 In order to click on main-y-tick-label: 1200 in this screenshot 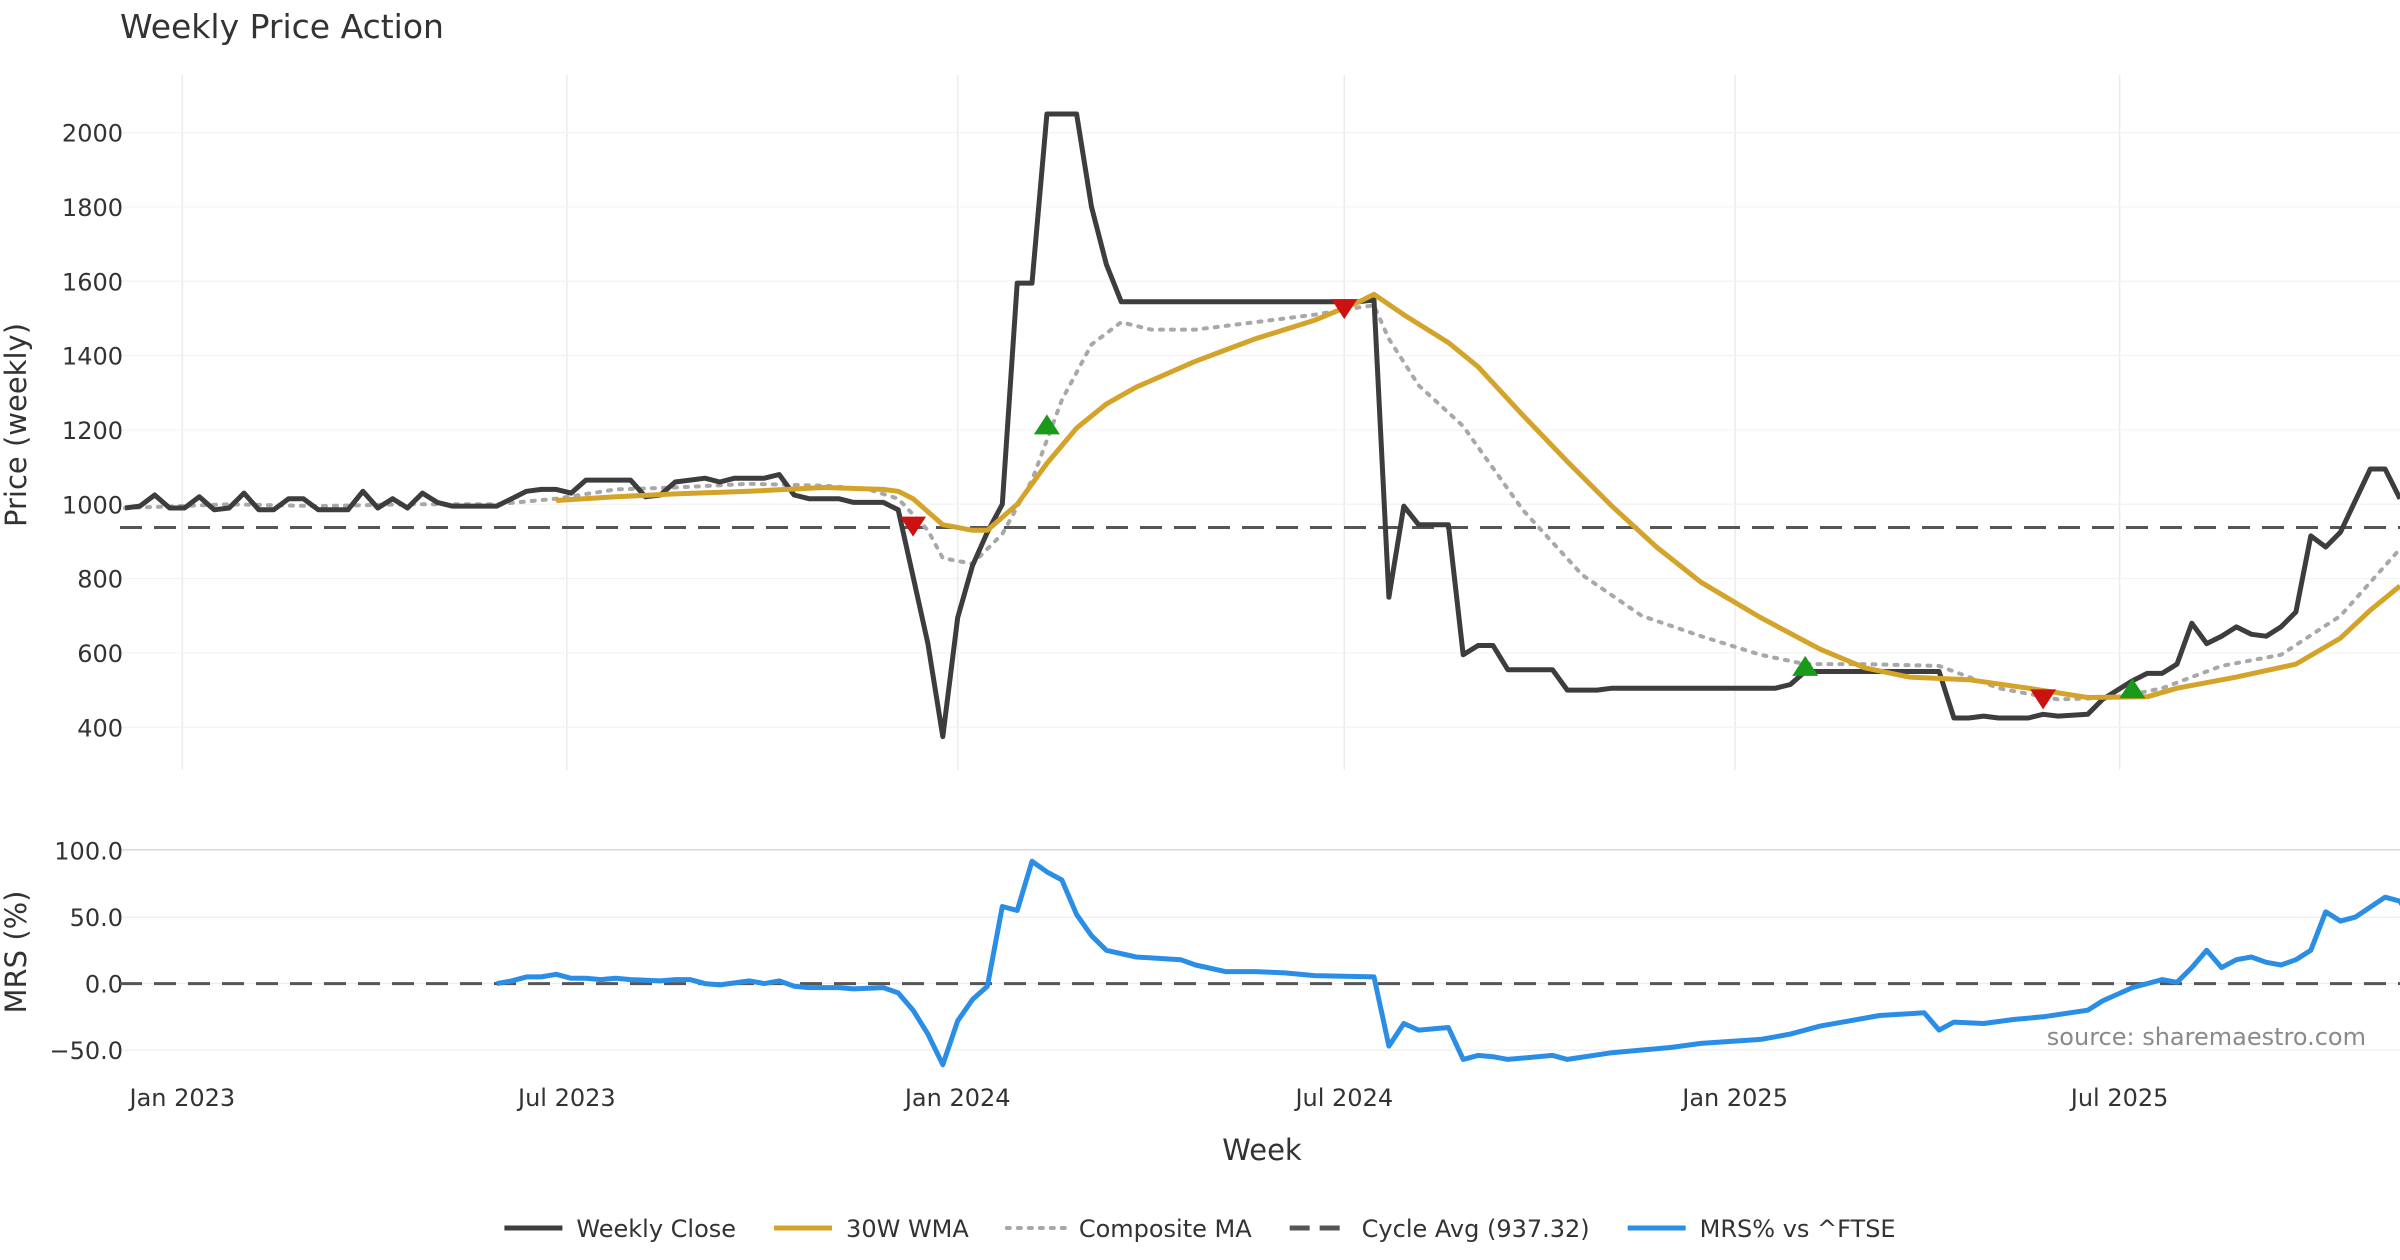, I will do `click(92, 431)`.